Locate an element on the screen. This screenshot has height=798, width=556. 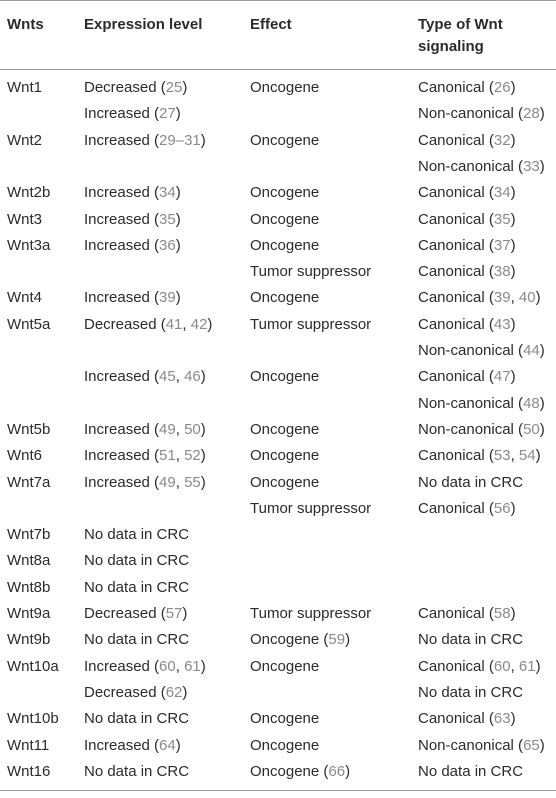
cell-signaling-type: Canonical (60, 61) is located at coordinates (479, 667).